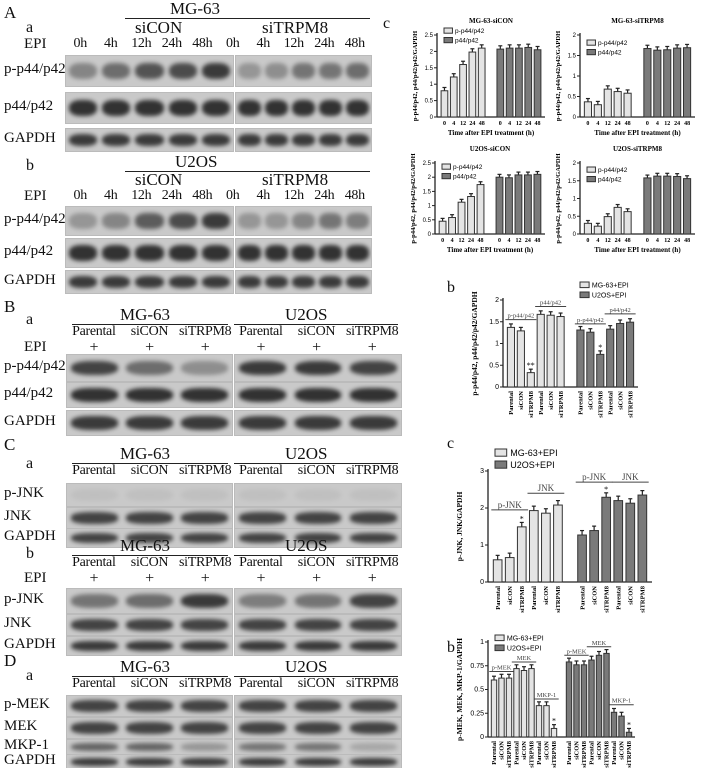 This screenshot has width=703, height=768. What do you see at coordinates (233, 195) in the screenshot?
I see `time-label: 0h` at bounding box center [233, 195].